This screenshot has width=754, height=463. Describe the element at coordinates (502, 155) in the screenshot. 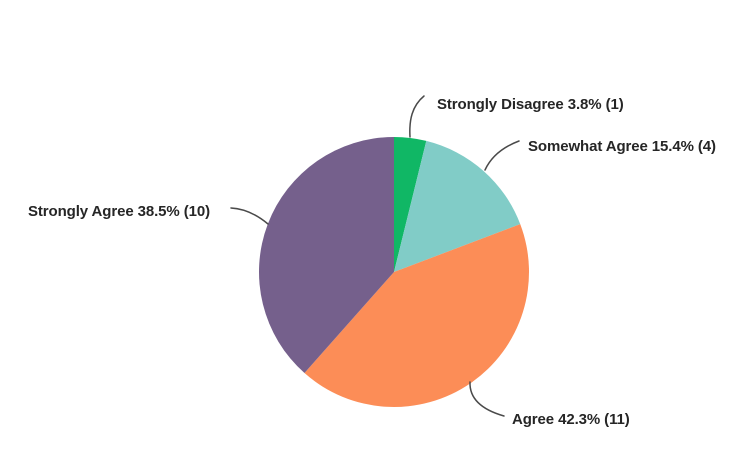

I see `leader-line-somewhat-agree` at that location.